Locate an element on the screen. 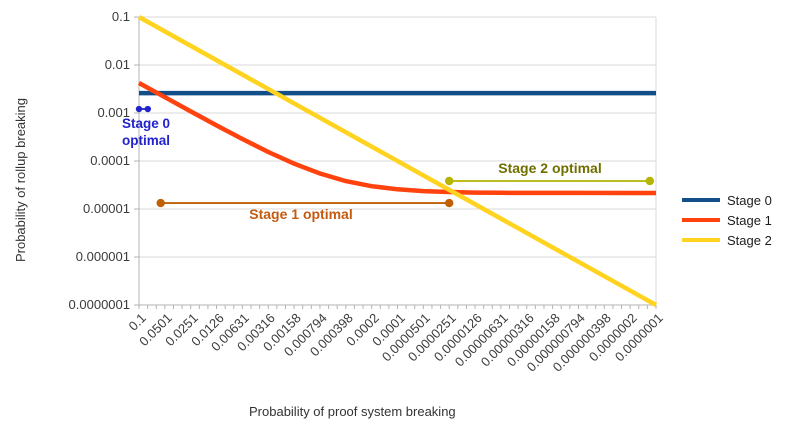  legend-label-stage0: Stage 0 is located at coordinates (749, 200).